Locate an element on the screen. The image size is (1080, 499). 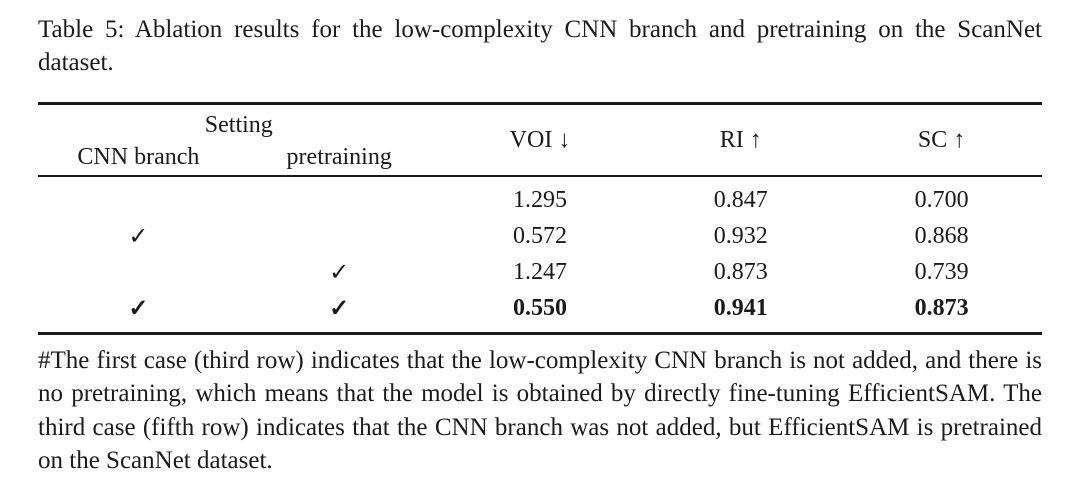
cell-ri: 0.847 is located at coordinates (740, 199).